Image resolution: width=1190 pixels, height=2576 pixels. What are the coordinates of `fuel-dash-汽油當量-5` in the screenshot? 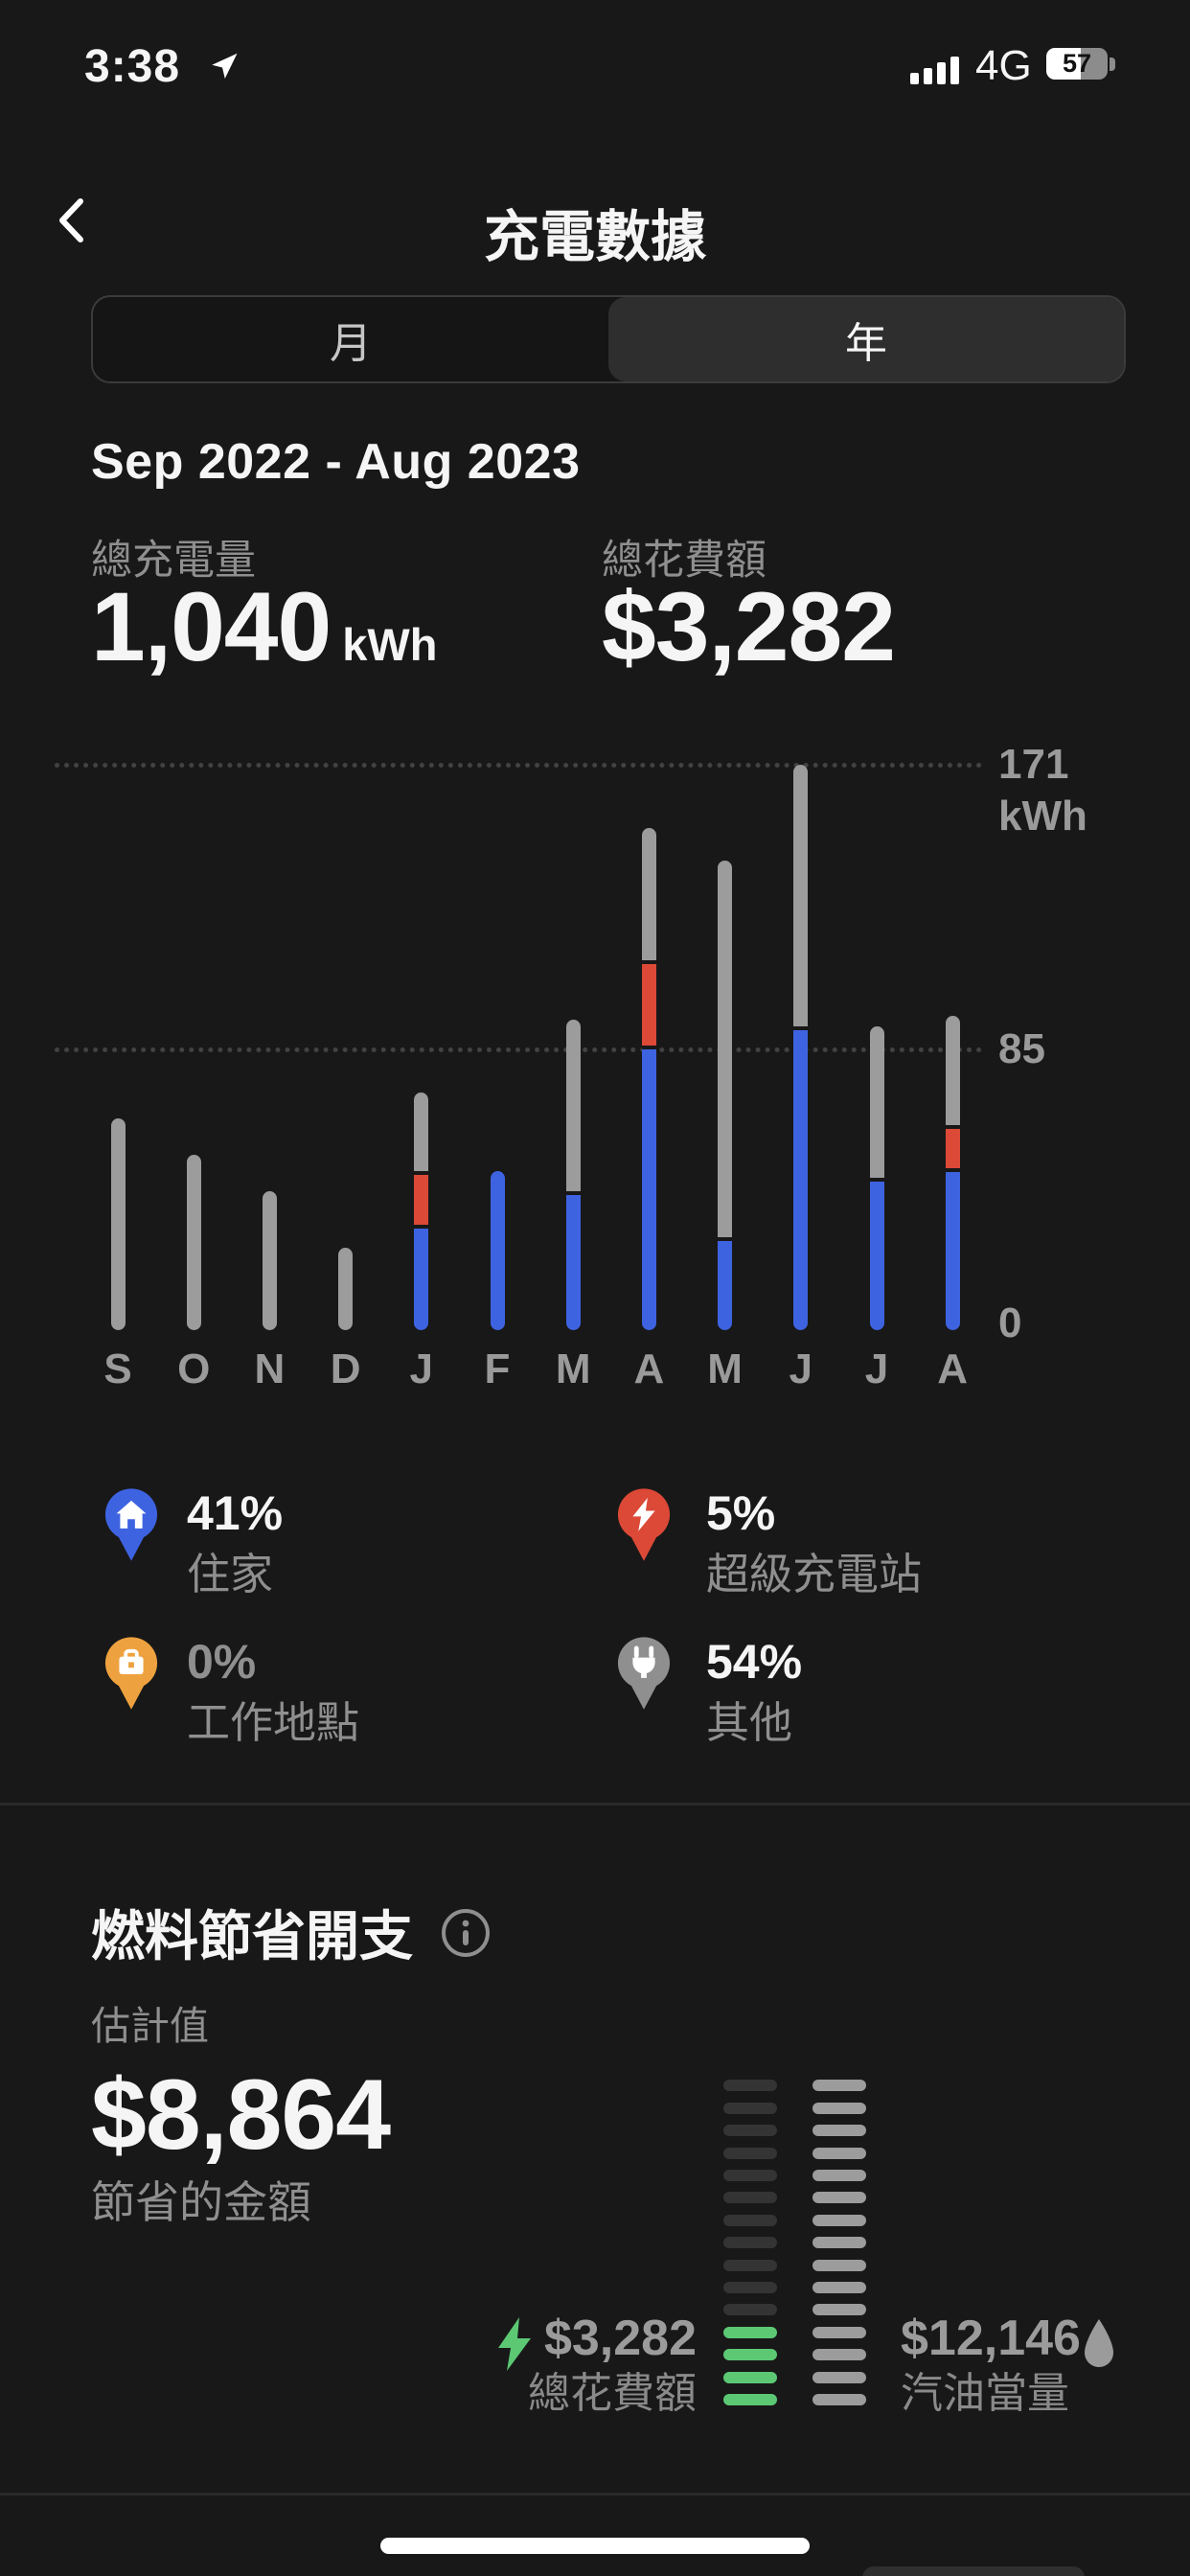 It's located at (839, 2310).